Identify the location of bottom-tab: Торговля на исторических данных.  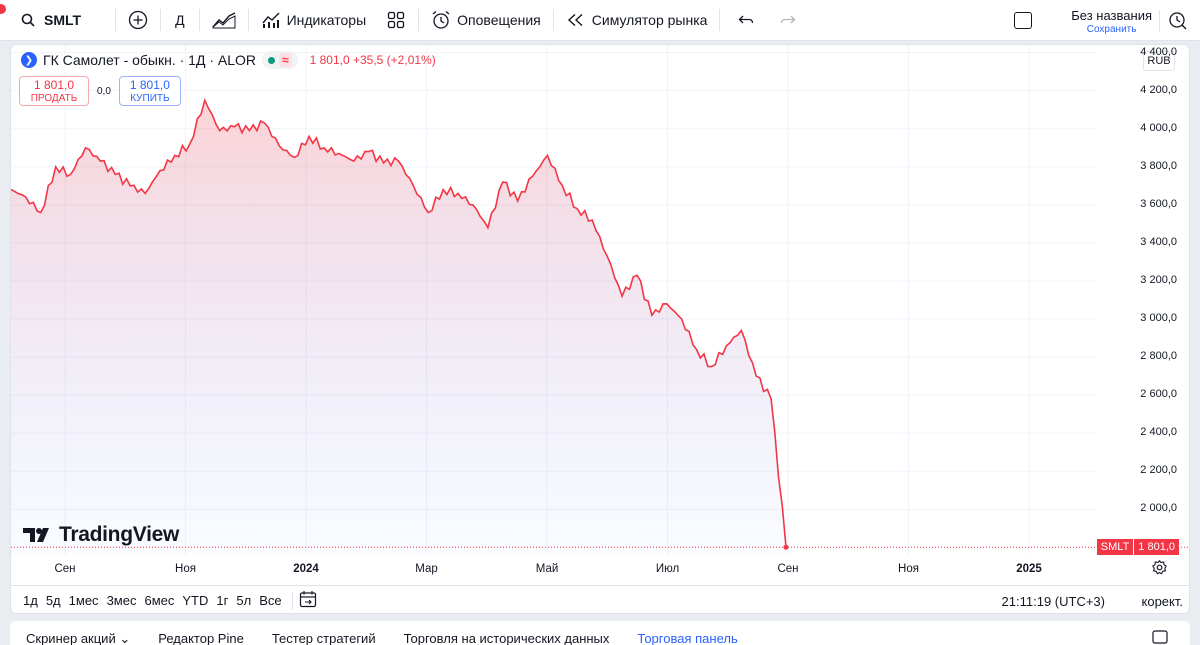
(506, 638).